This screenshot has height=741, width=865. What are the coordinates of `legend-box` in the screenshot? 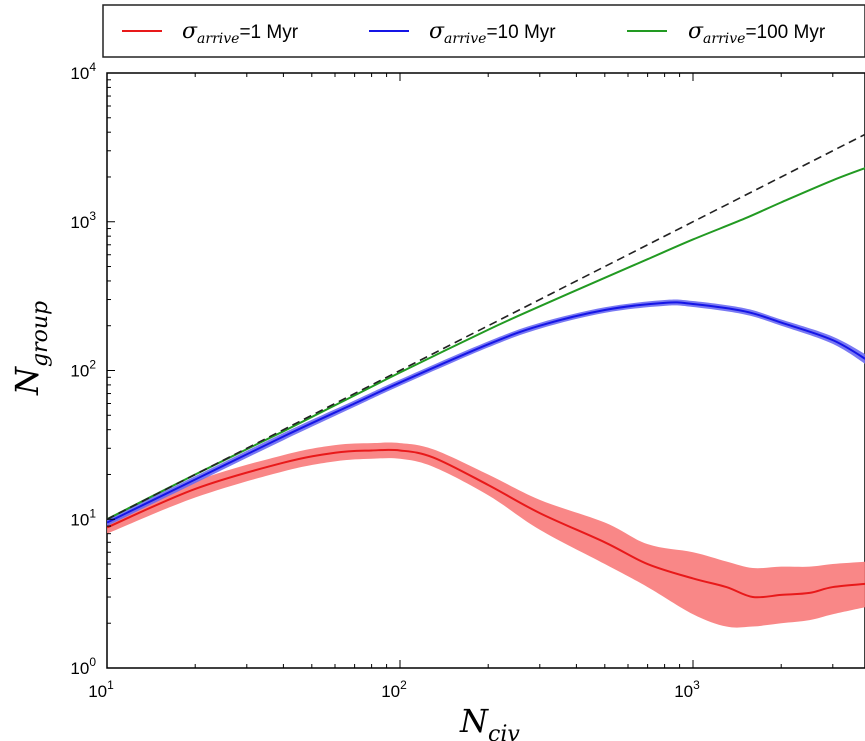 It's located at (483, 31).